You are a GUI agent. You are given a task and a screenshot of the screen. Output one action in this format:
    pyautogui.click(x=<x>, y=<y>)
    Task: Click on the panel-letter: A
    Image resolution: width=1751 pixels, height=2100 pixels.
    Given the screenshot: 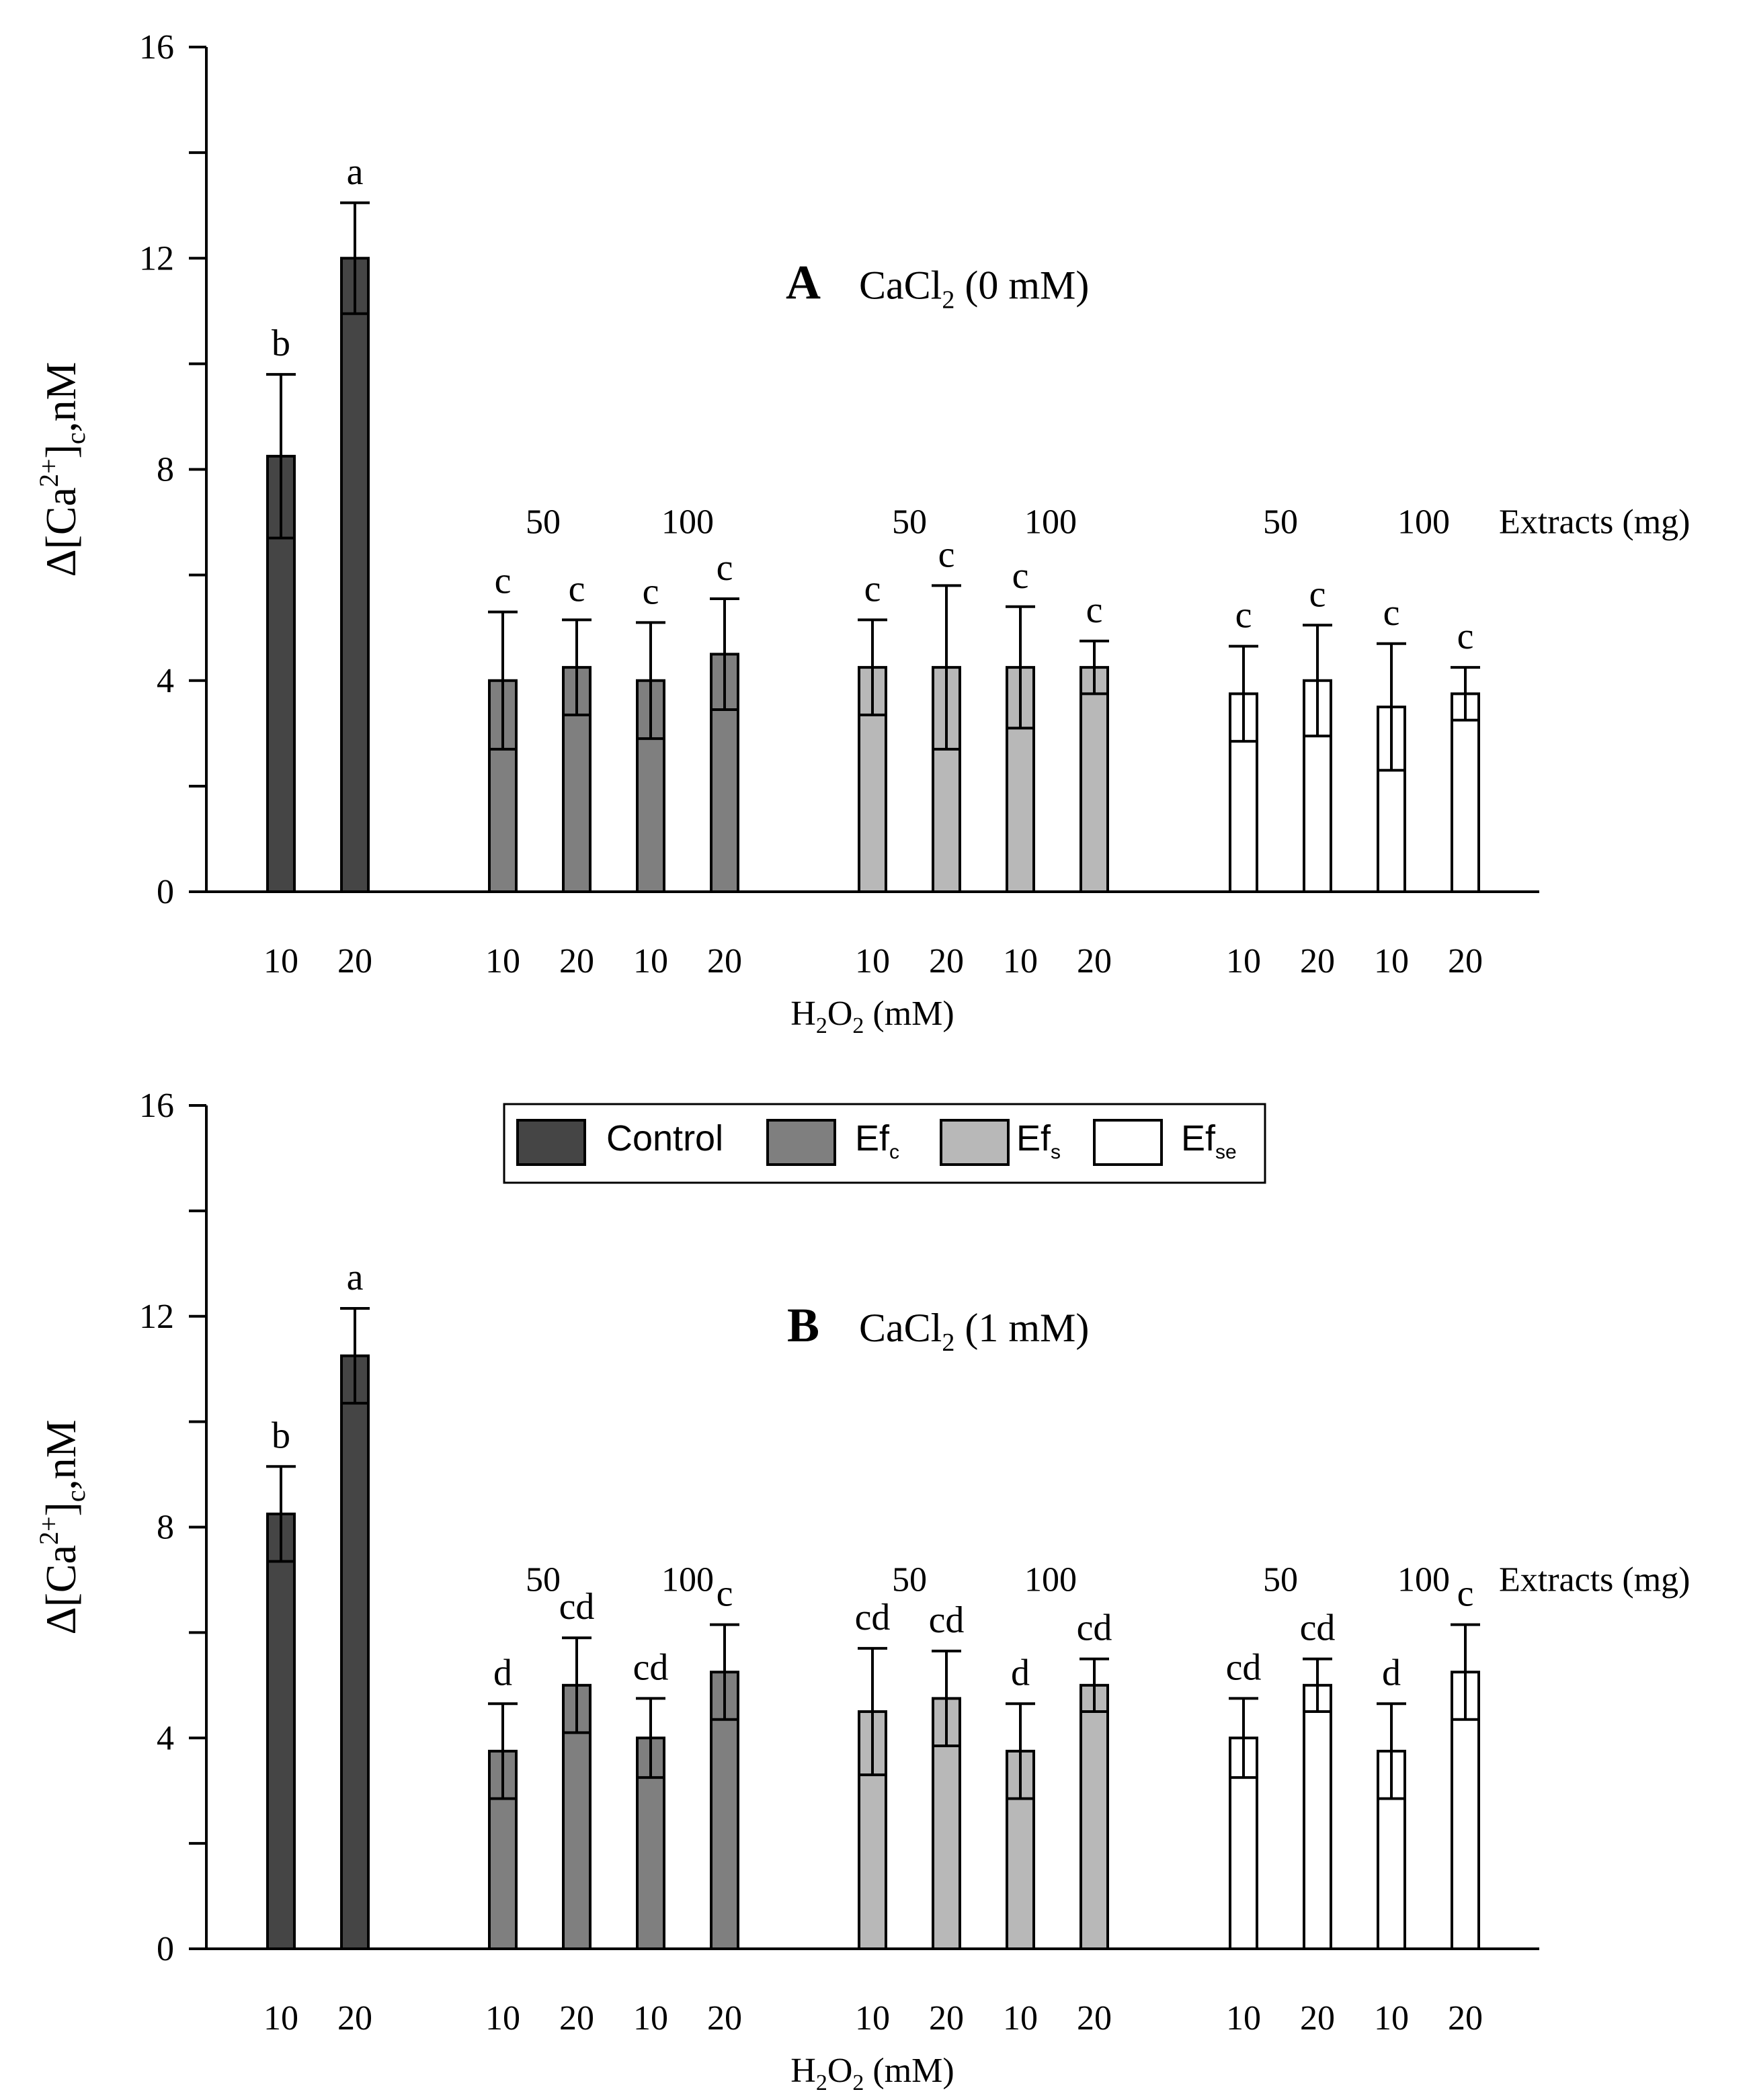 What is the action you would take?
    pyautogui.click(x=803, y=282)
    